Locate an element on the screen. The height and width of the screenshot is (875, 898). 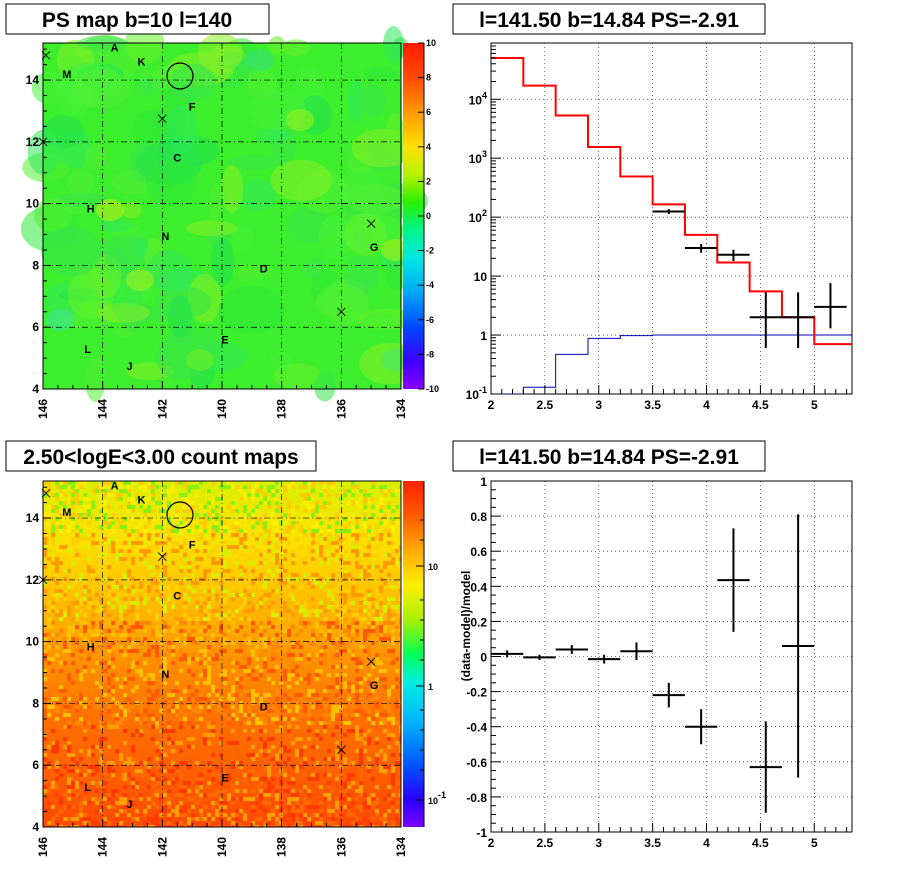
residual-ylabel: (data-model)/model is located at coordinates (466, 626).